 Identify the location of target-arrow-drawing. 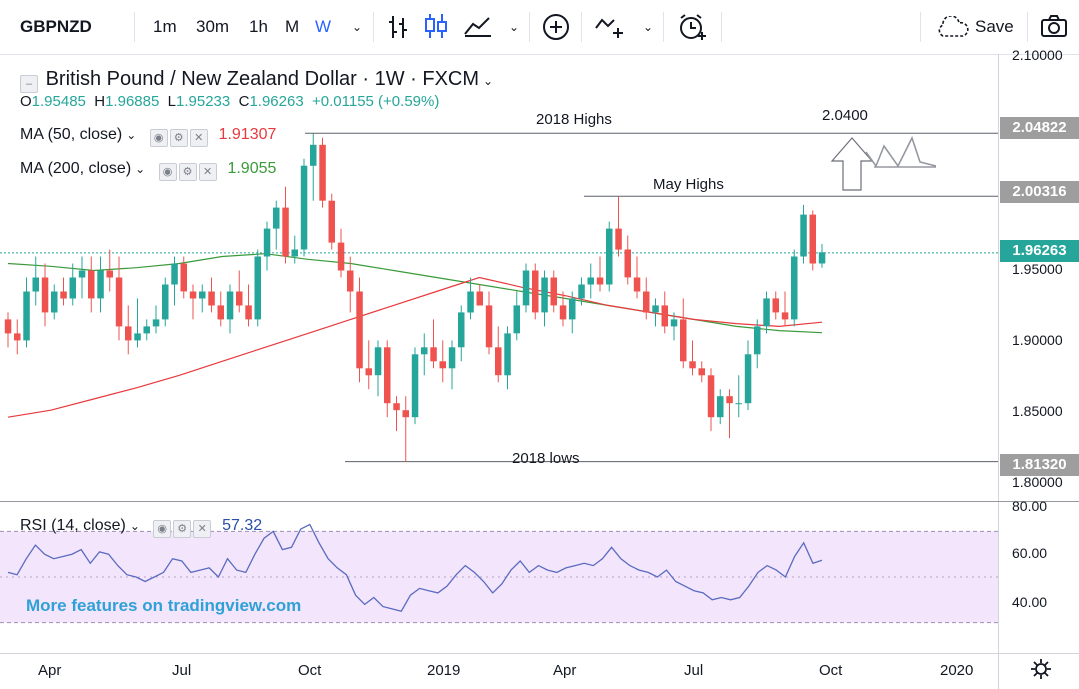
(883, 163).